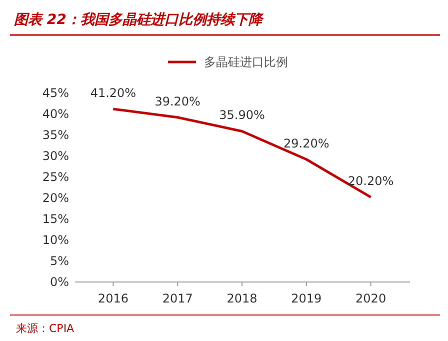 The image size is (448, 341). Describe the element at coordinates (55, 155) in the screenshot. I see `y-tick-label: 30%` at that location.